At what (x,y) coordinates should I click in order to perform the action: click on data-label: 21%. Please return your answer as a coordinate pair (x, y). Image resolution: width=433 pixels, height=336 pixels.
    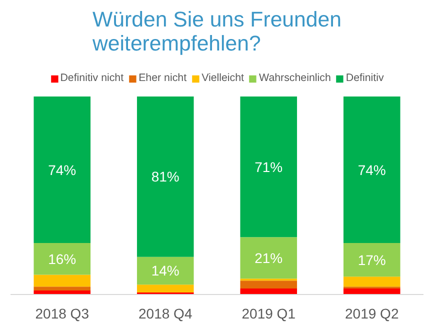
    Looking at the image, I should click on (268, 258).